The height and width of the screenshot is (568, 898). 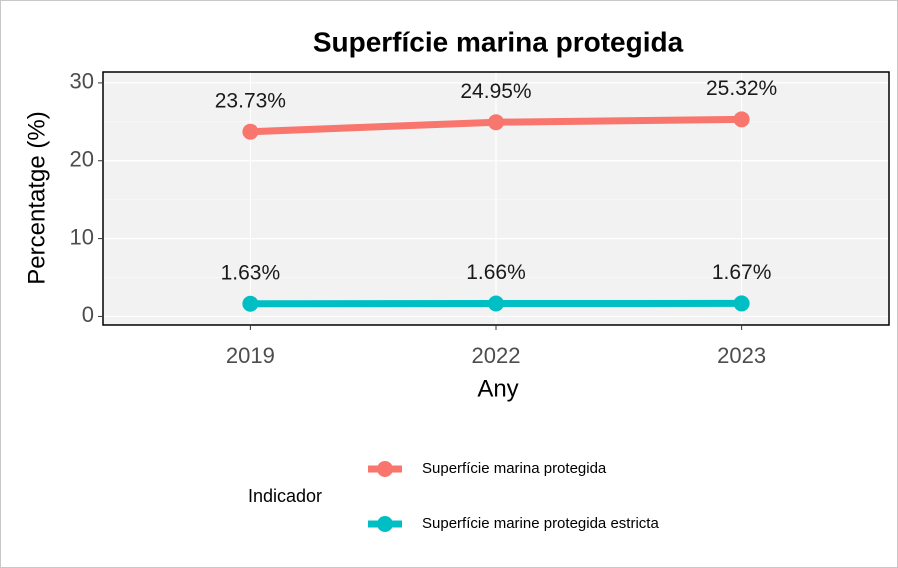 What do you see at coordinates (36, 197) in the screenshot?
I see `y-axis-label: Percentatge (%)` at bounding box center [36, 197].